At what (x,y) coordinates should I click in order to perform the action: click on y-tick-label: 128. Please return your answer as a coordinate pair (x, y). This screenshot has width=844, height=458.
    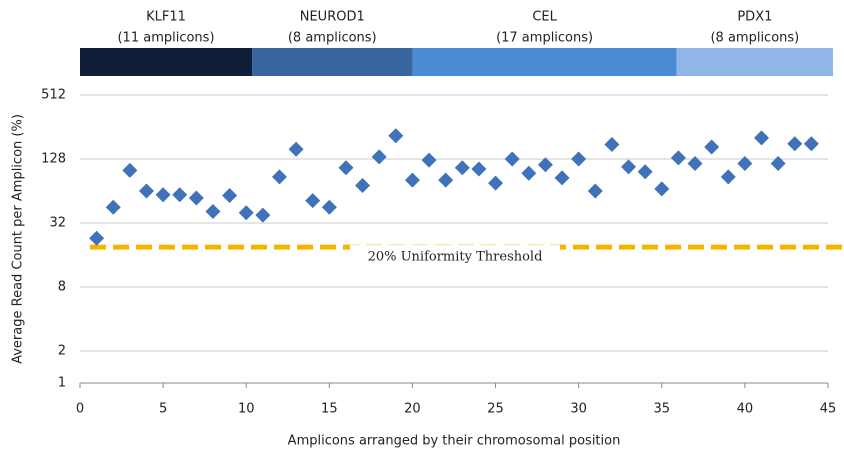
    Looking at the image, I should click on (53, 159).